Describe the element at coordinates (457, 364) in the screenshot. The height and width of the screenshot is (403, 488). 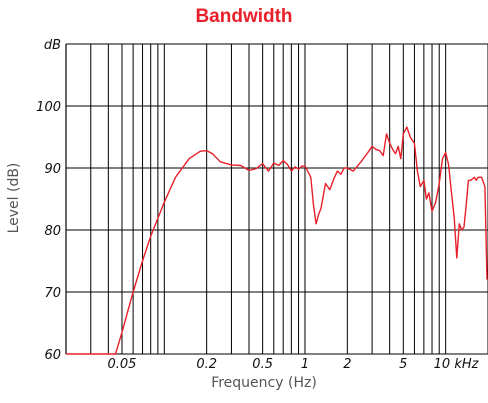
I see `x-tick-label: 10 kHz` at that location.